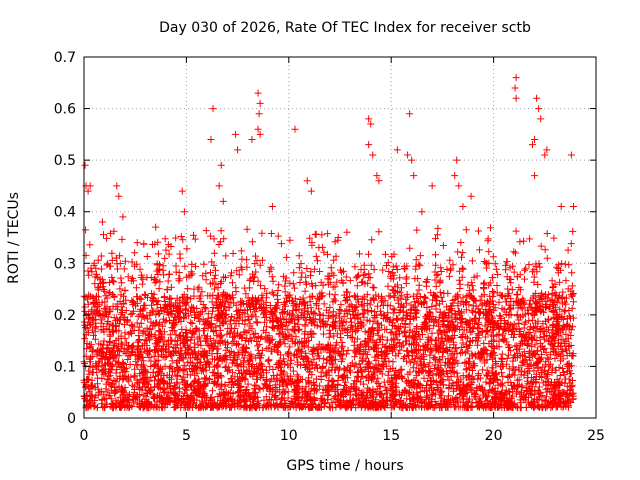  What do you see at coordinates (14, 238) in the screenshot?
I see `y-axis-label: ROTI / TECUs` at bounding box center [14, 238].